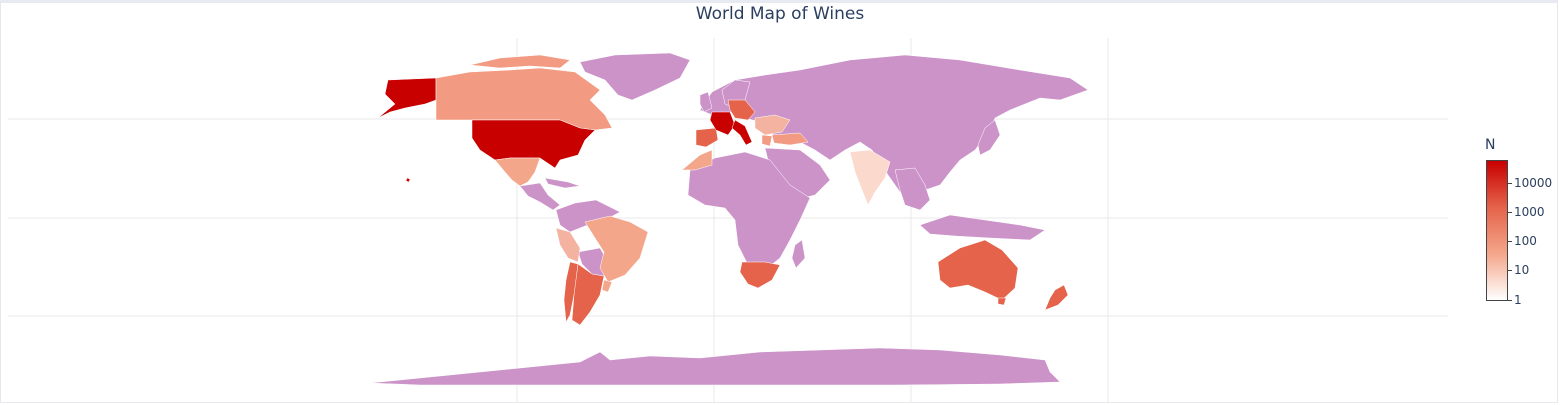  I want to click on region-hawaii, so click(408, 180).